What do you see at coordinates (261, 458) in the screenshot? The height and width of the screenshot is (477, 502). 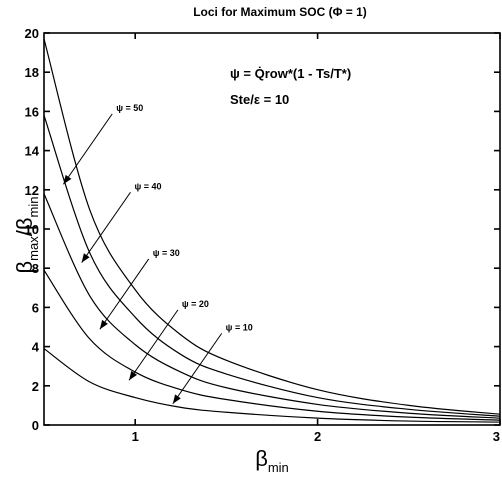 I see `x-axis-label-main: β` at bounding box center [261, 458].